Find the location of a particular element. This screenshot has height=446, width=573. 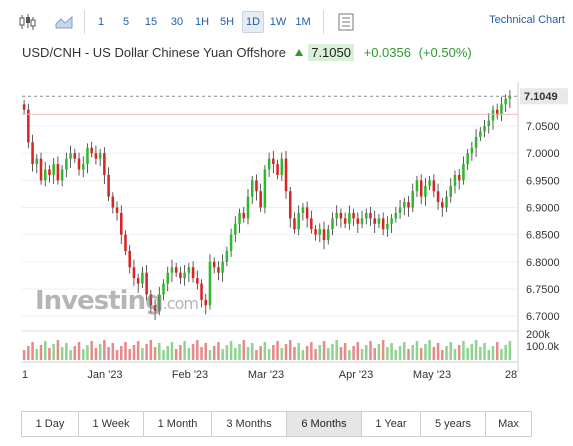

y-tick-label: 6.8000 is located at coordinates (543, 263).